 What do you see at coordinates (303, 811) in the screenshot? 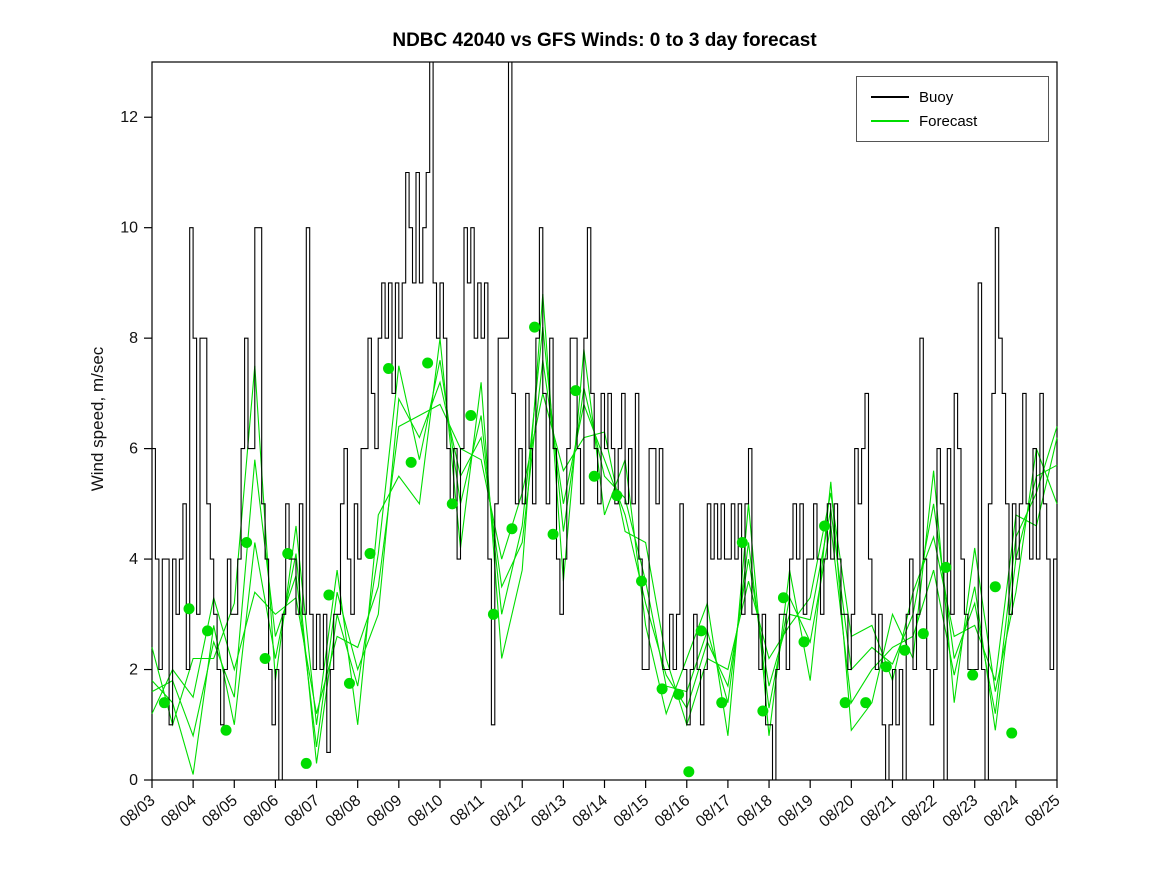
I see `svg-text: 08/07` at bounding box center [303, 811].